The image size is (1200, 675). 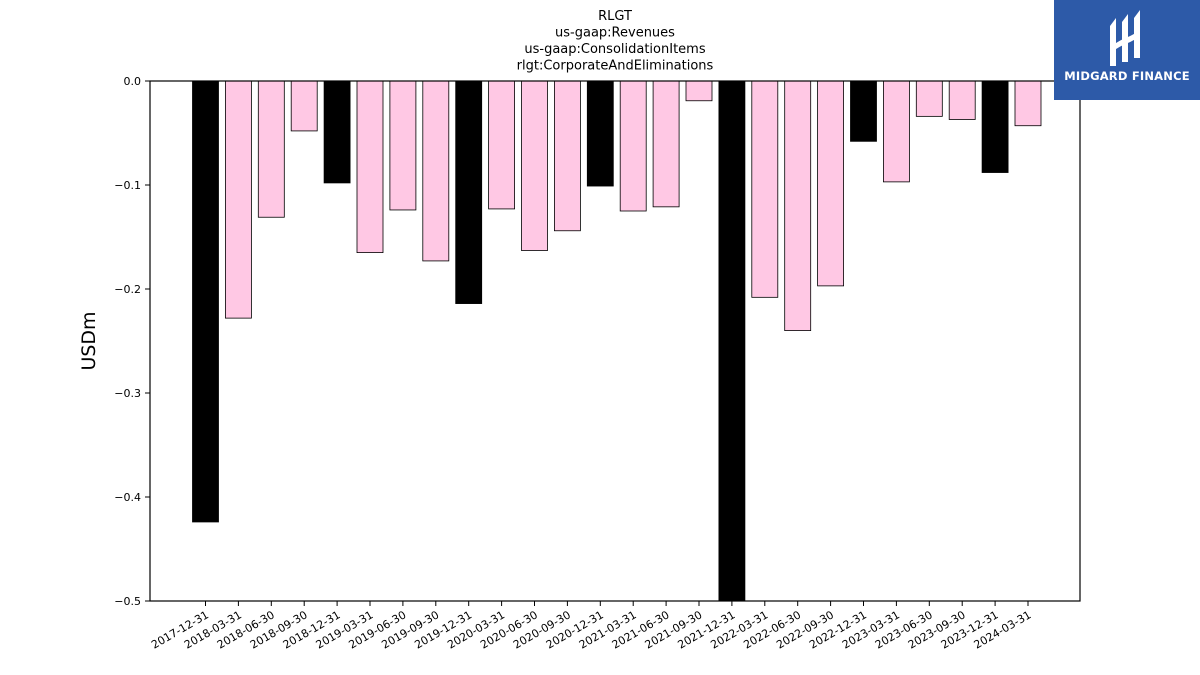 I want to click on y-tick-label: −0.1, so click(x=127, y=185).